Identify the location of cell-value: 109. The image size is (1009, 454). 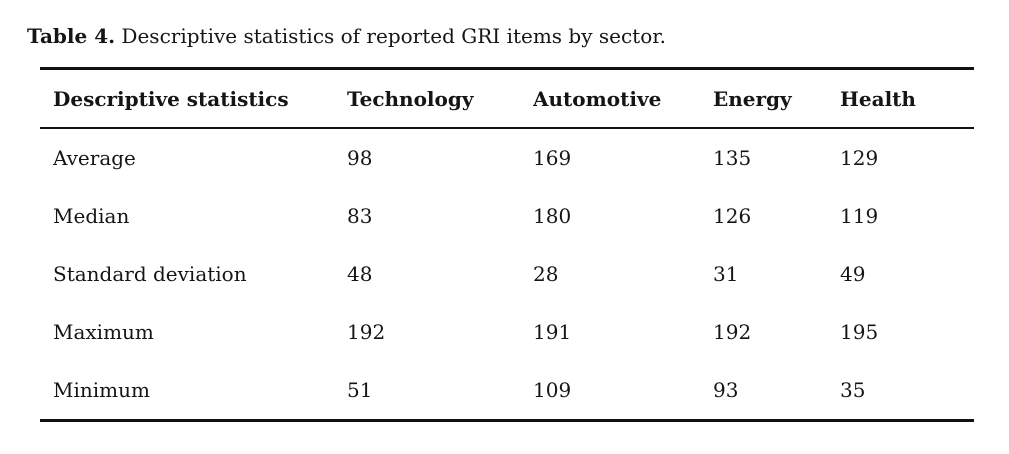
(552, 390).